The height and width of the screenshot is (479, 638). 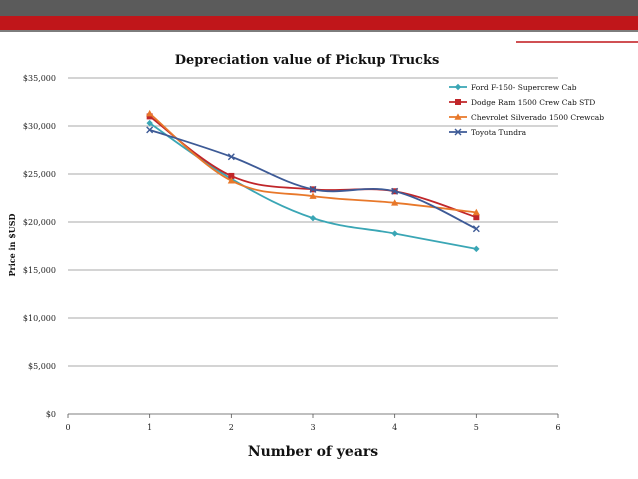 What do you see at coordinates (39, 270) in the screenshot?
I see `y-tick-label: $15,000` at bounding box center [39, 270].